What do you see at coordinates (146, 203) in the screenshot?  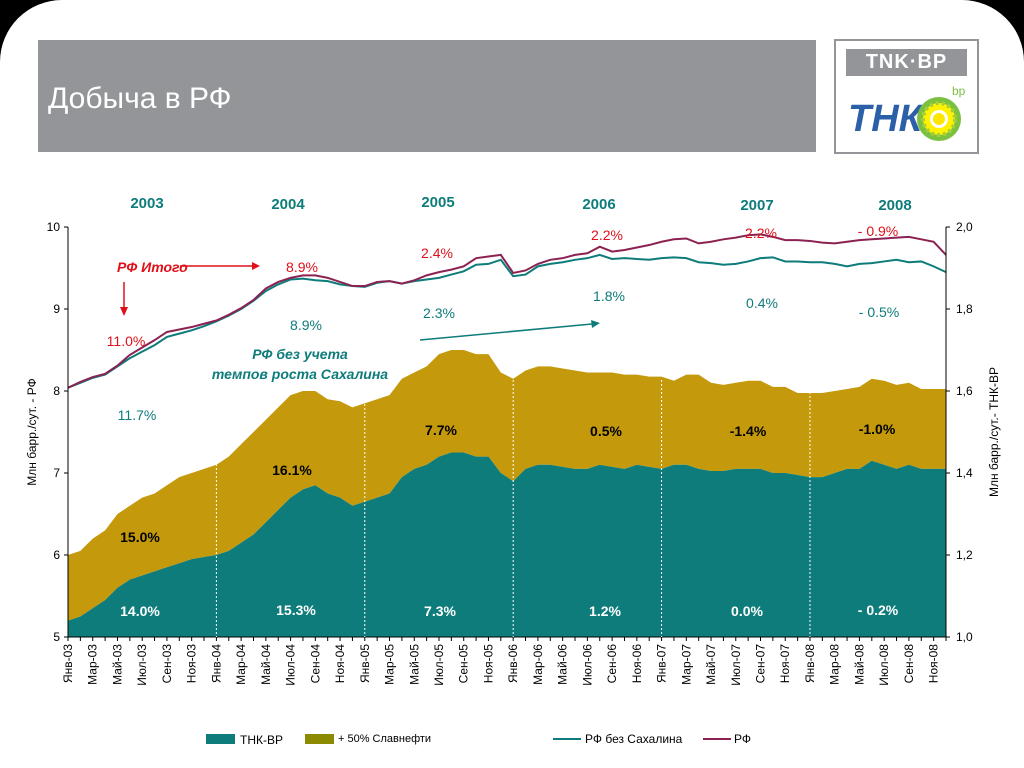 I see `year-label: 2003` at bounding box center [146, 203].